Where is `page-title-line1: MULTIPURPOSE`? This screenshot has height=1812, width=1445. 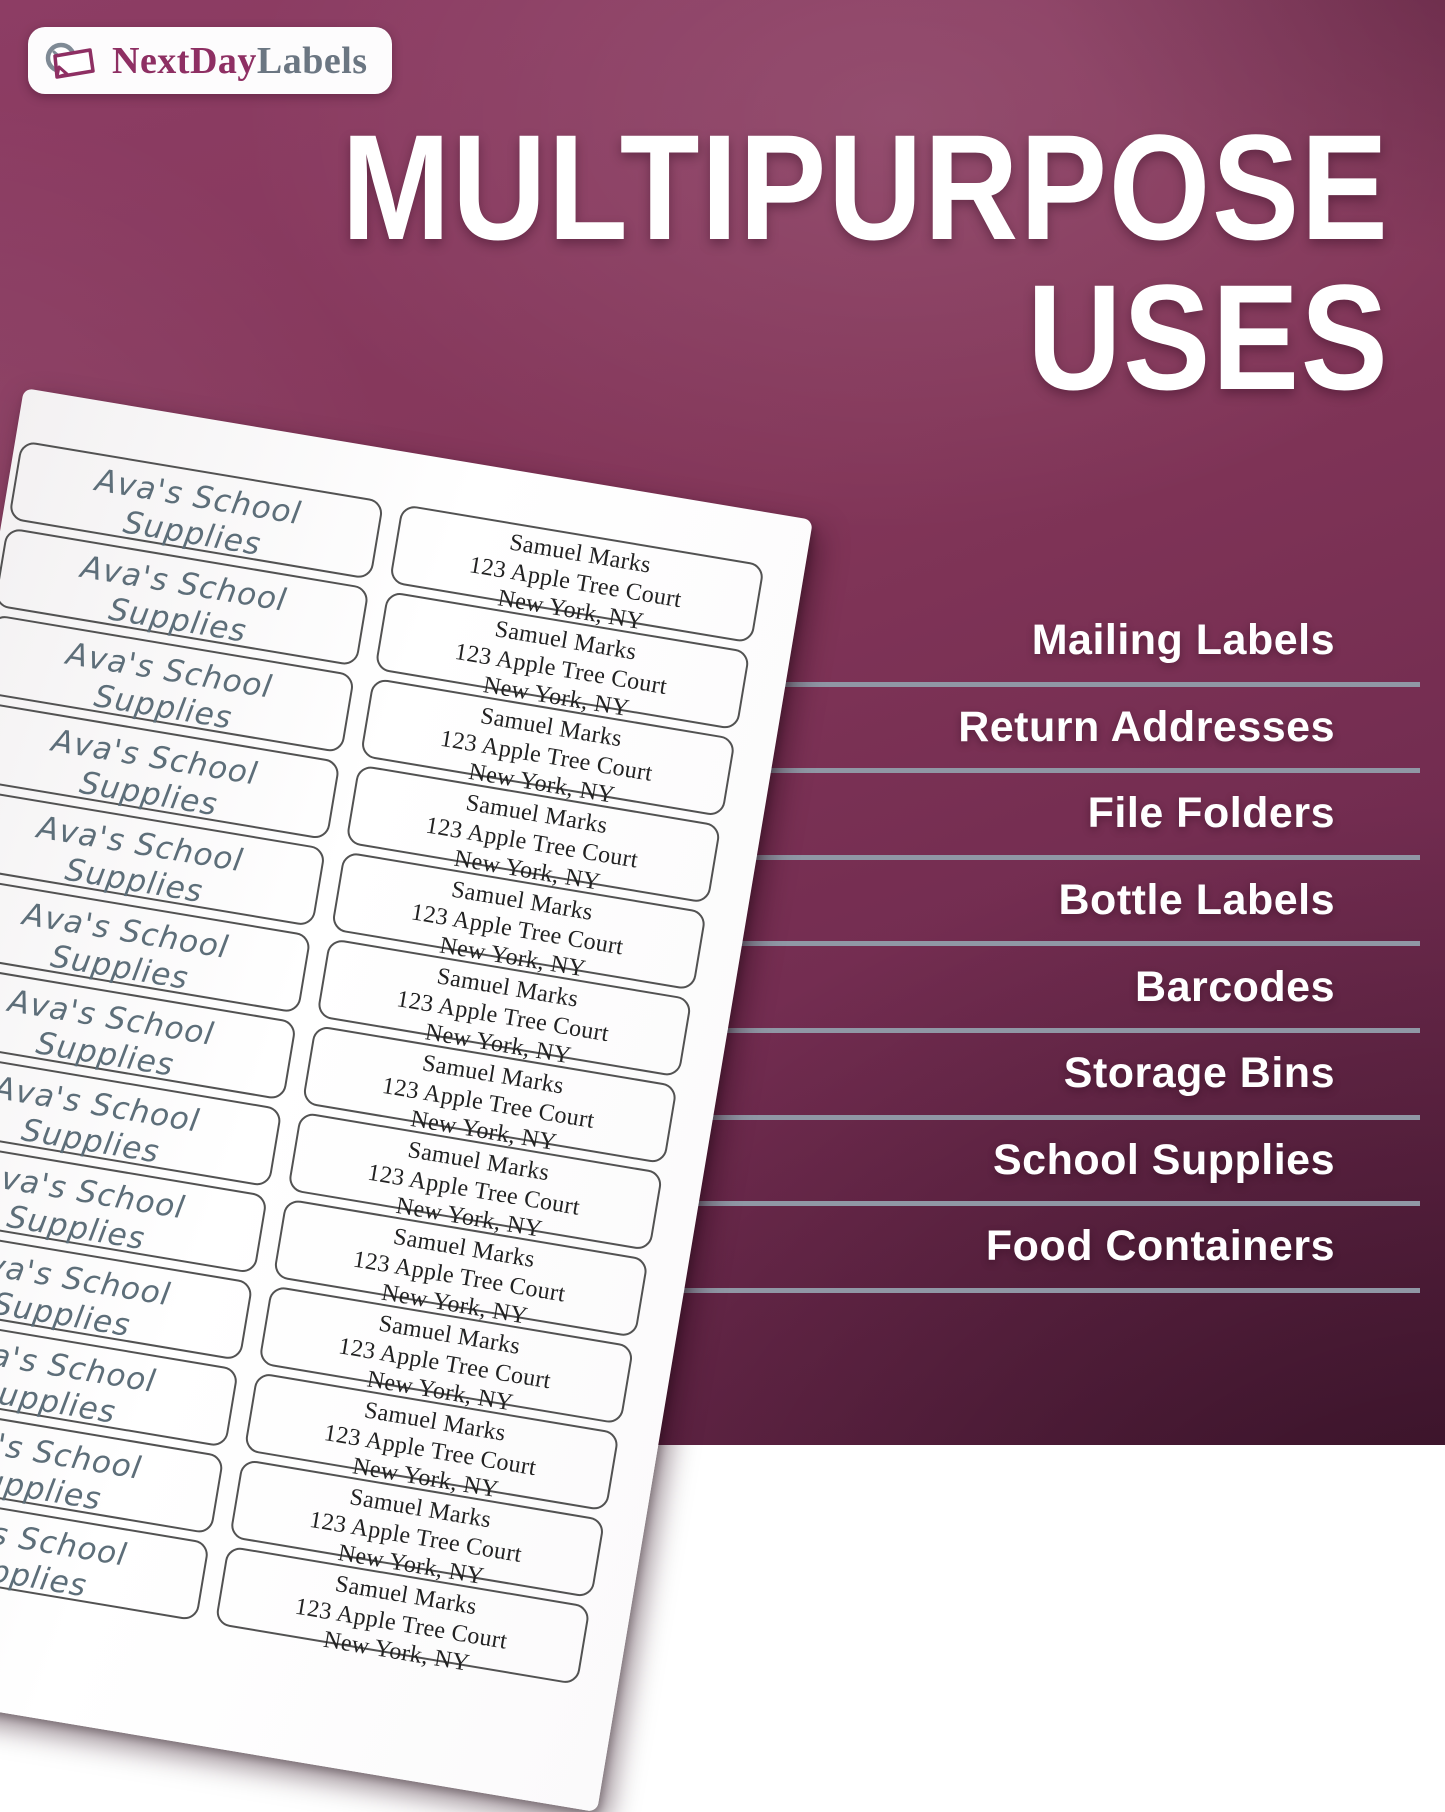 page-title-line1: MULTIPURPOSE is located at coordinates (866, 187).